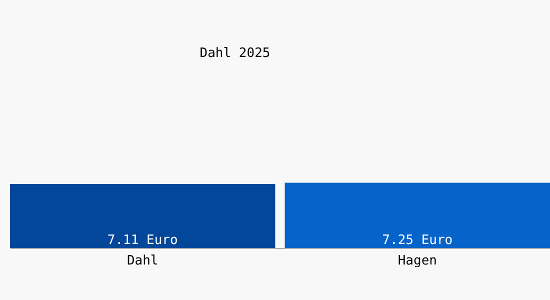  I want to click on x-tick-label: Dahl, so click(142, 261).